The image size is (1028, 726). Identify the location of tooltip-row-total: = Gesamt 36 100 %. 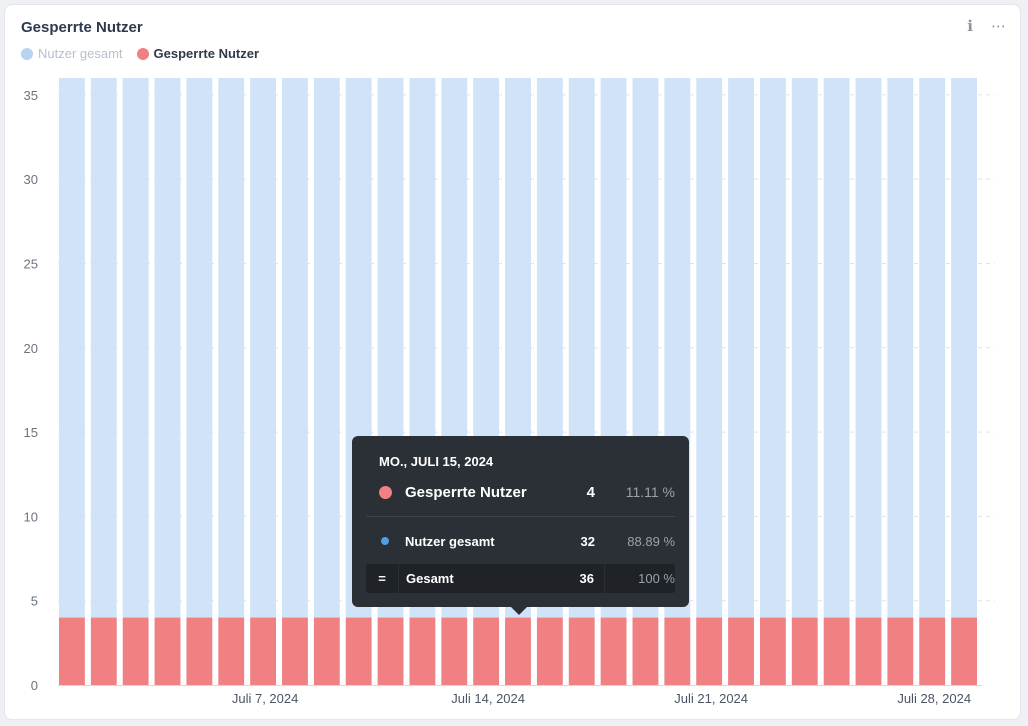
(520, 578).